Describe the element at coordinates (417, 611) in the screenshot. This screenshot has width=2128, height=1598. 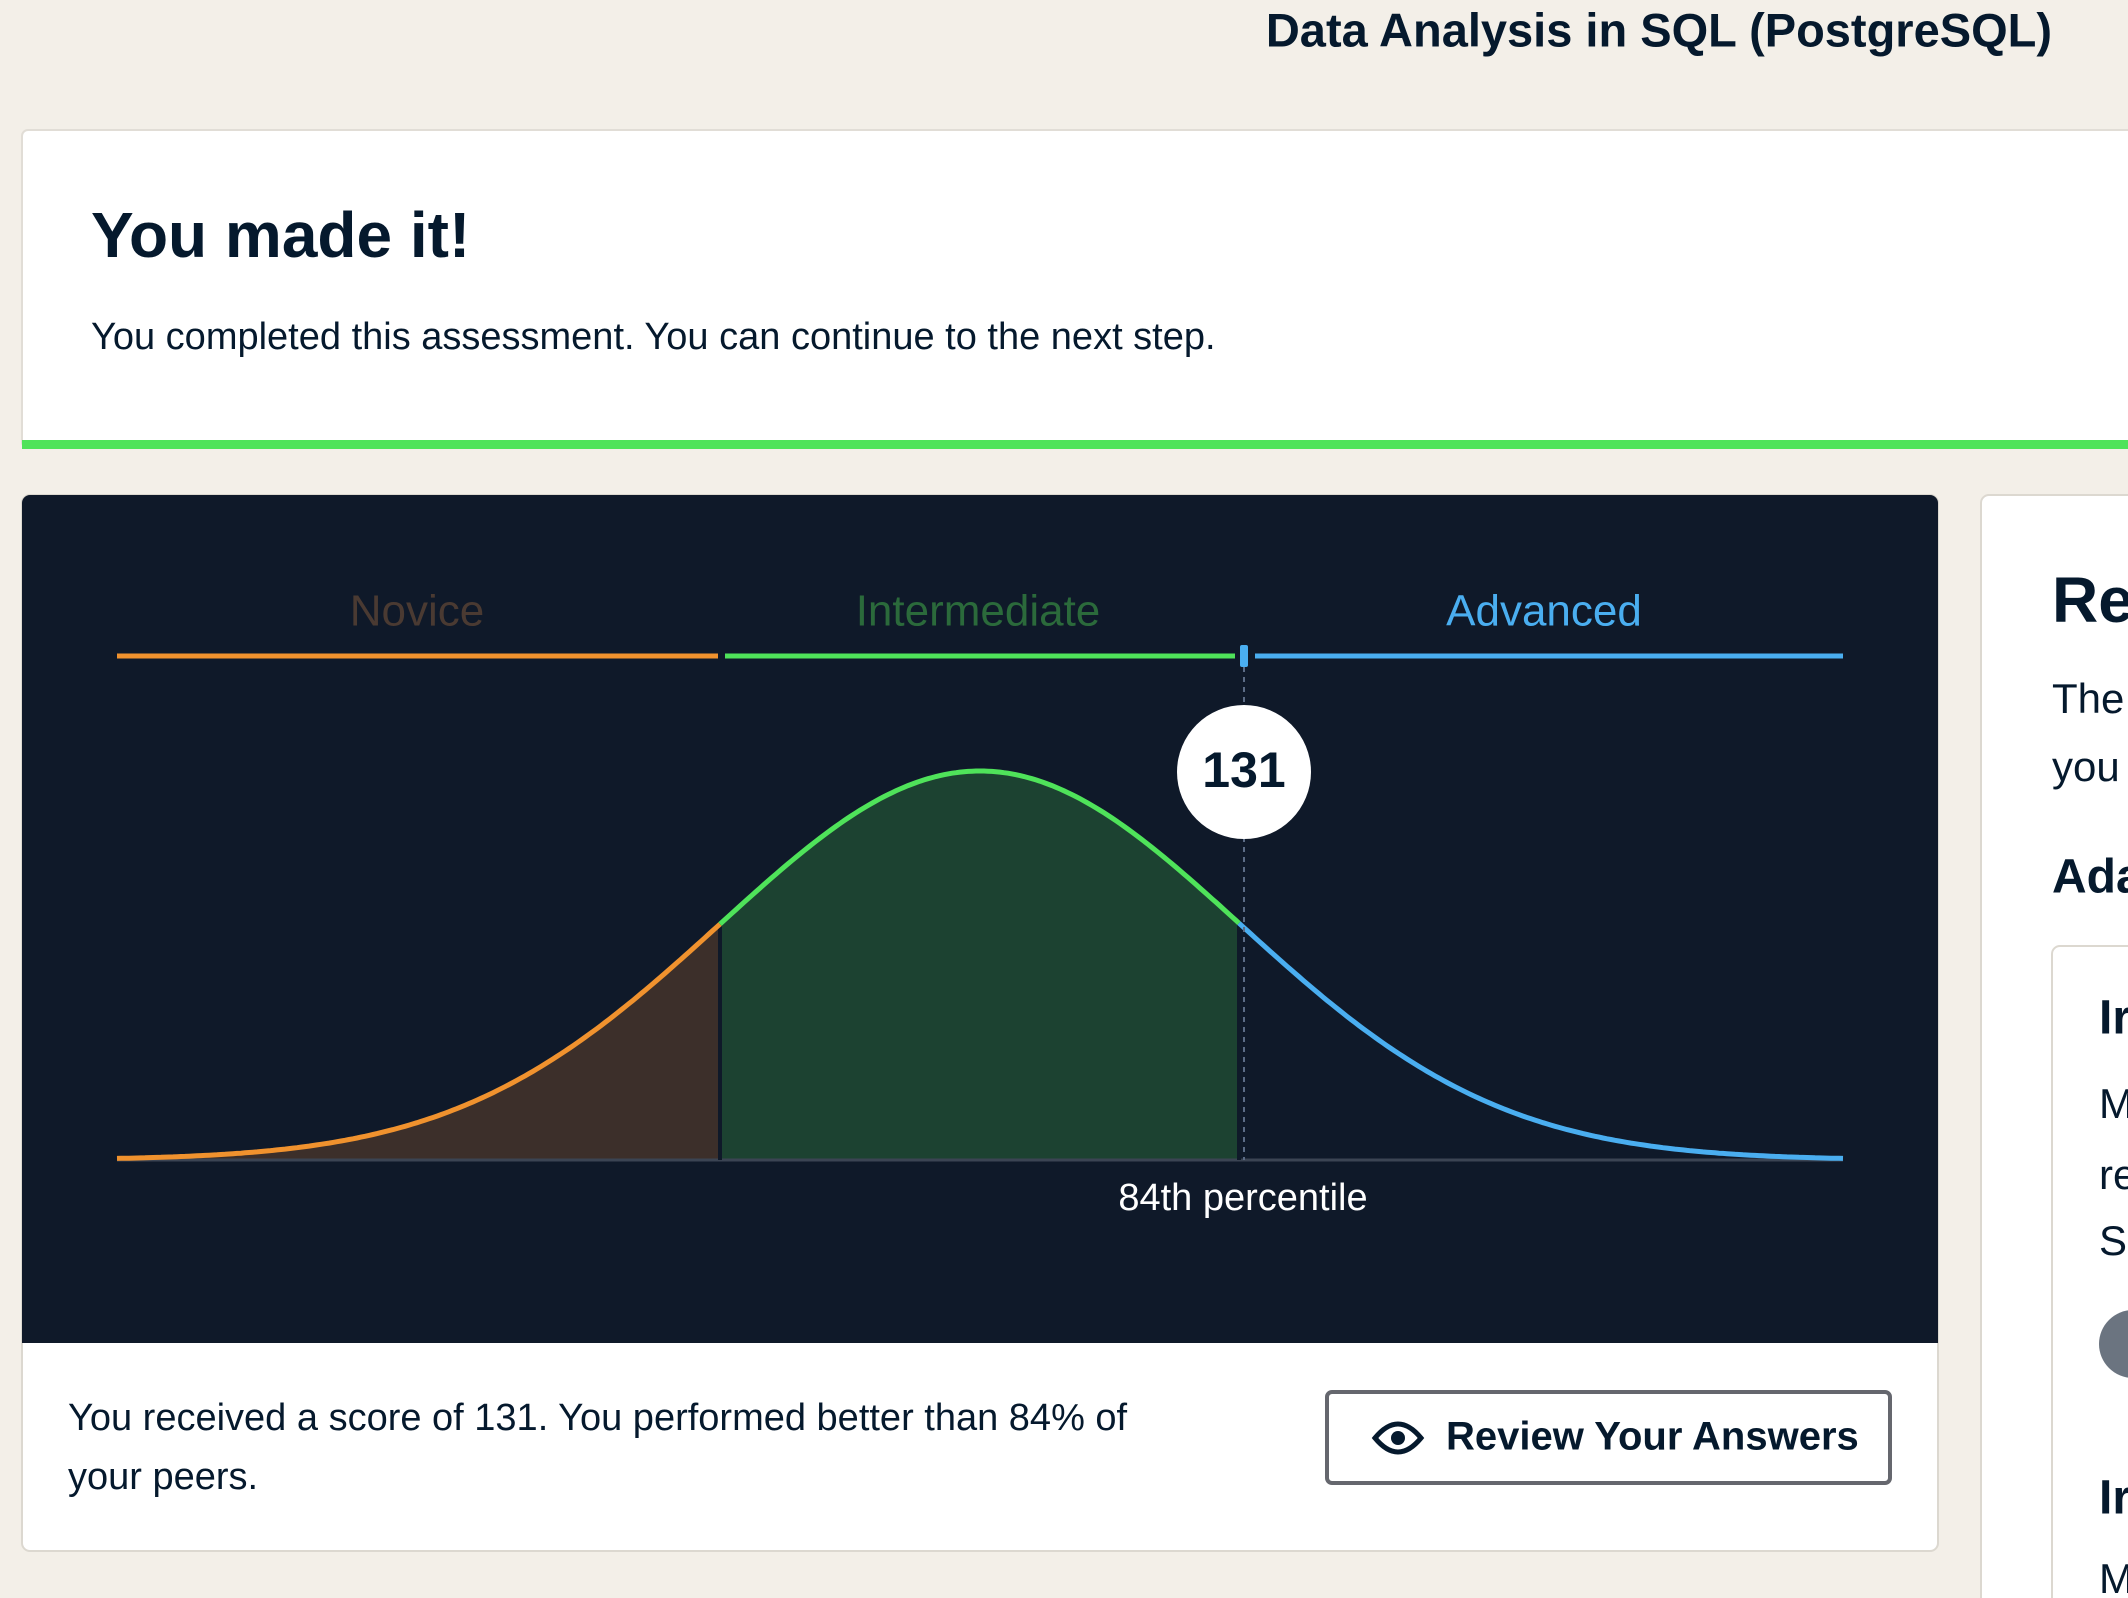
I see `level-label: Novice` at that location.